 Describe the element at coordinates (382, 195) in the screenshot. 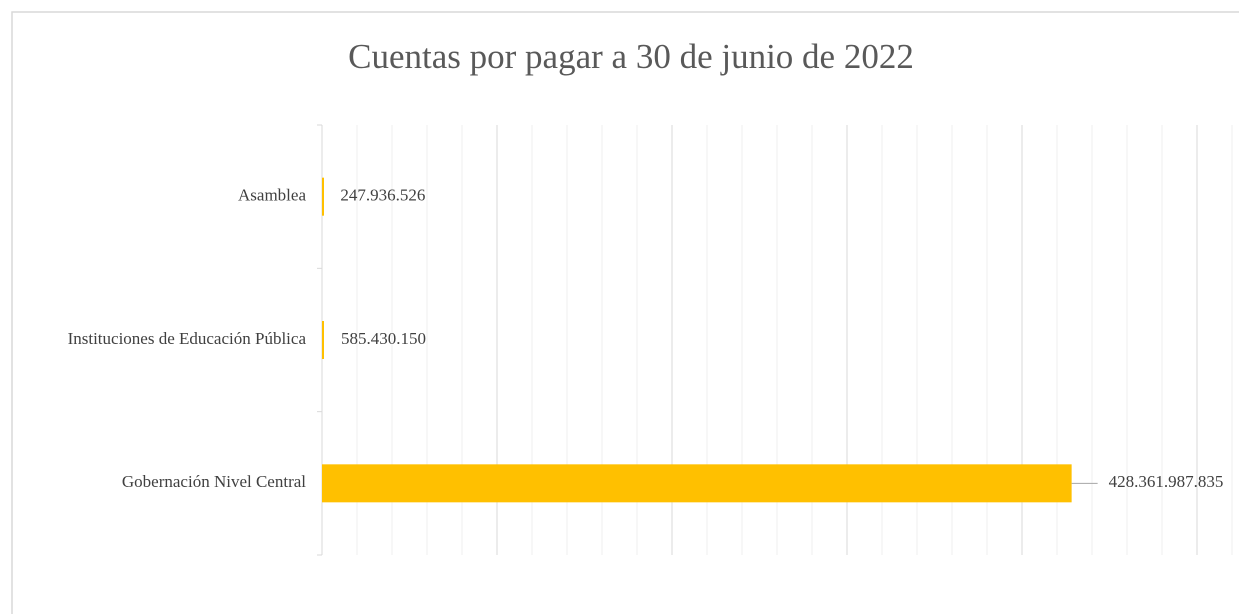

I see `data-label: 247.936.526` at that location.